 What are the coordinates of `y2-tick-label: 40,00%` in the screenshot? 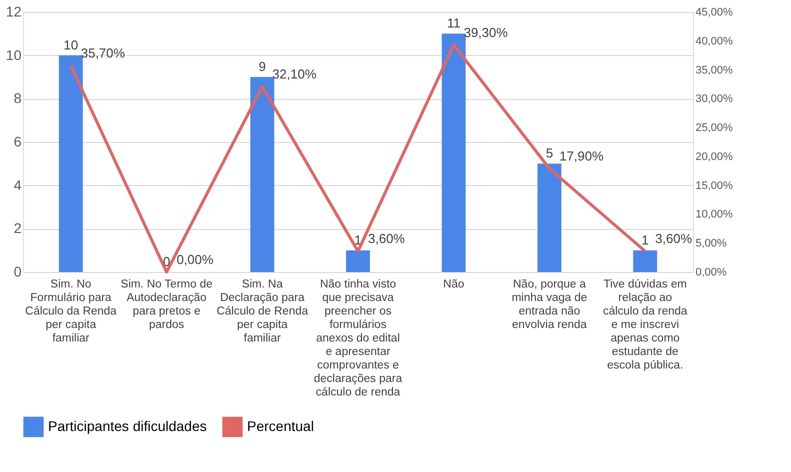 It's located at (715, 41).